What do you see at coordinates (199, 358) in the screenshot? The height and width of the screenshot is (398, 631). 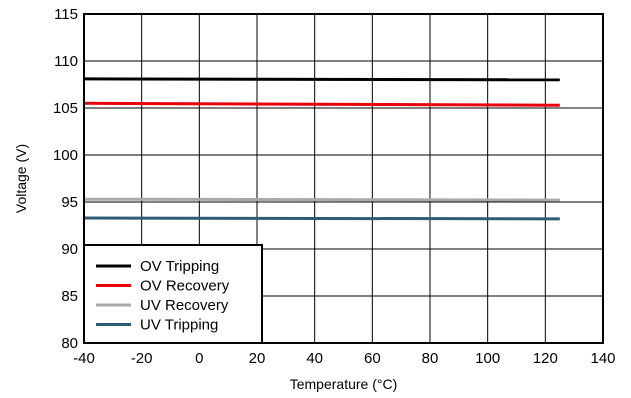 I see `x-tick-label: 0` at bounding box center [199, 358].